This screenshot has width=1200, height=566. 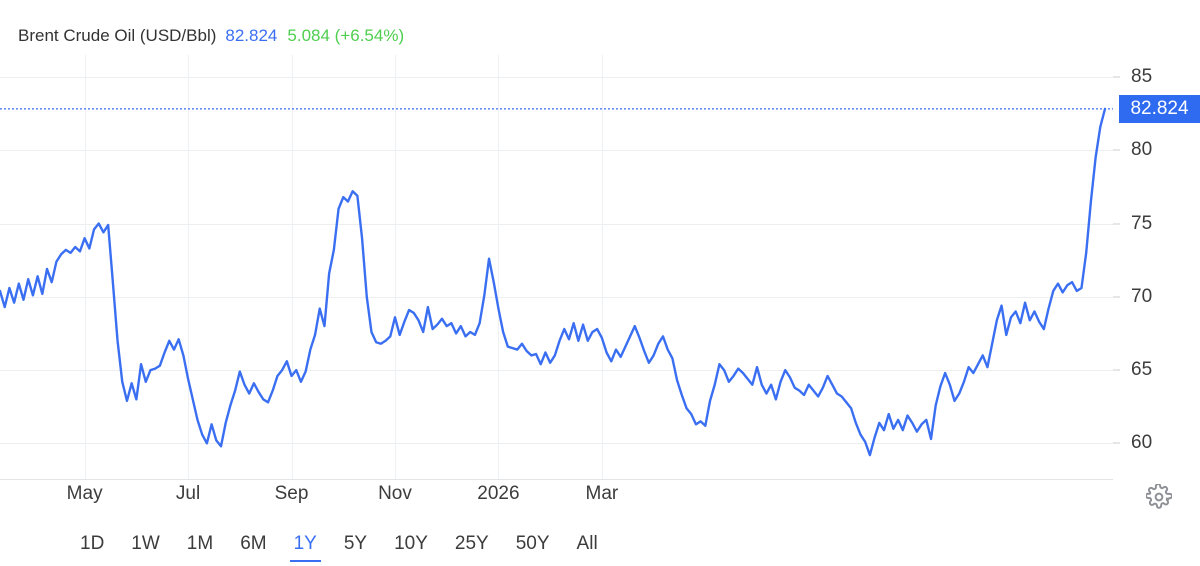 I want to click on range-button-1m: 1M, so click(x=200, y=543).